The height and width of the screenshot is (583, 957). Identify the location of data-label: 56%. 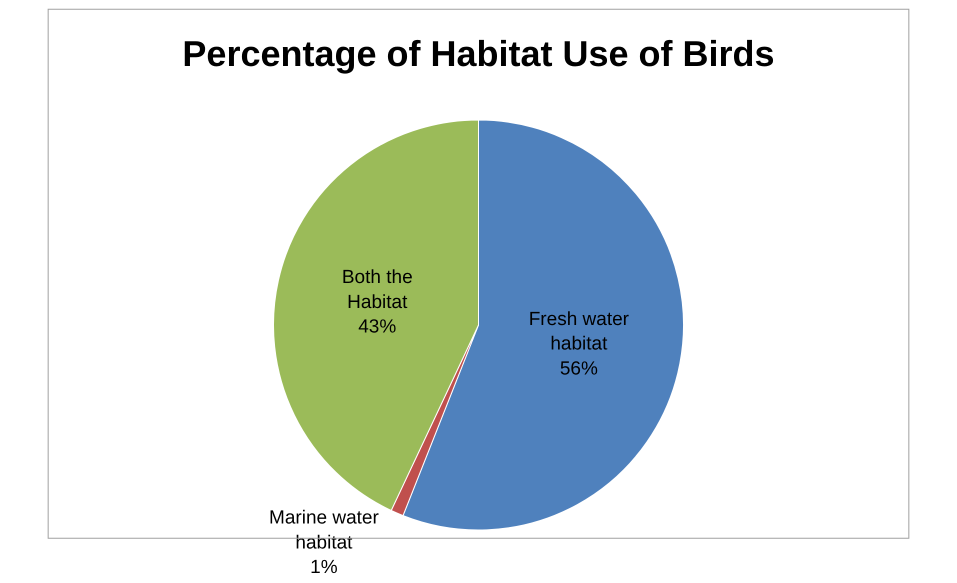
(579, 369).